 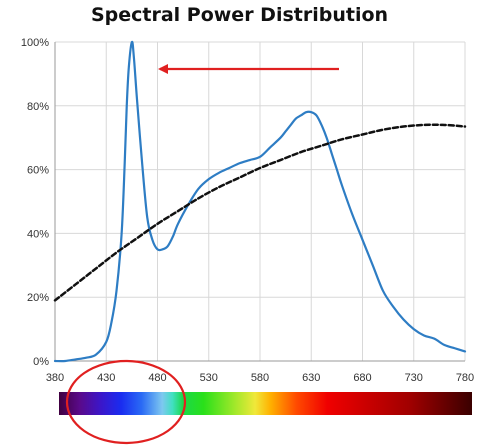 I want to click on x-tick-label: 480, so click(x=157, y=378).